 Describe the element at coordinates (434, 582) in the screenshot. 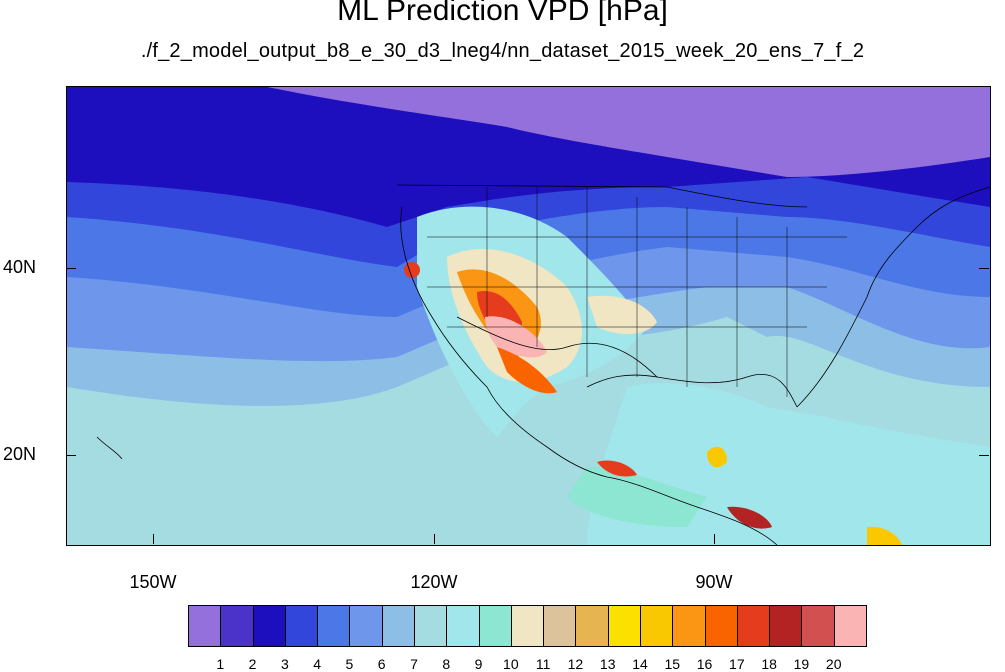

I see `lon-label-120w: 120W` at that location.